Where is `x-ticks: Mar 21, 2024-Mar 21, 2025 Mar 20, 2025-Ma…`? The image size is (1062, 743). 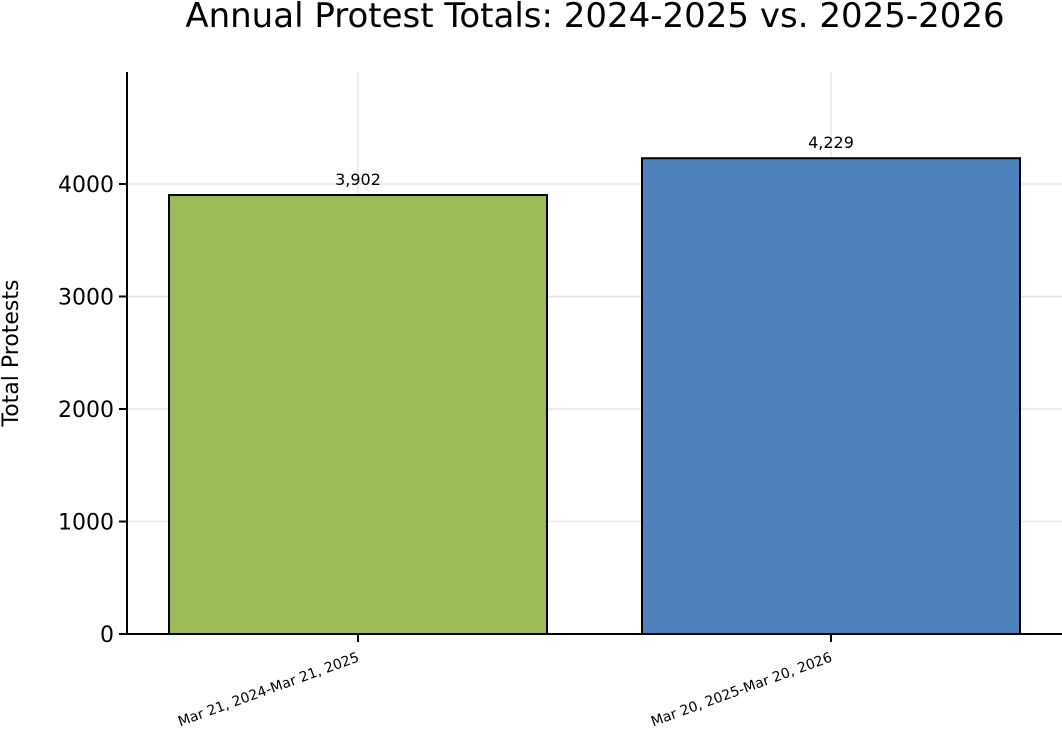
x-ticks: Mar 21, 2024-Mar 21, 2025 Mar 20, 2025-Ma… is located at coordinates (505, 682).